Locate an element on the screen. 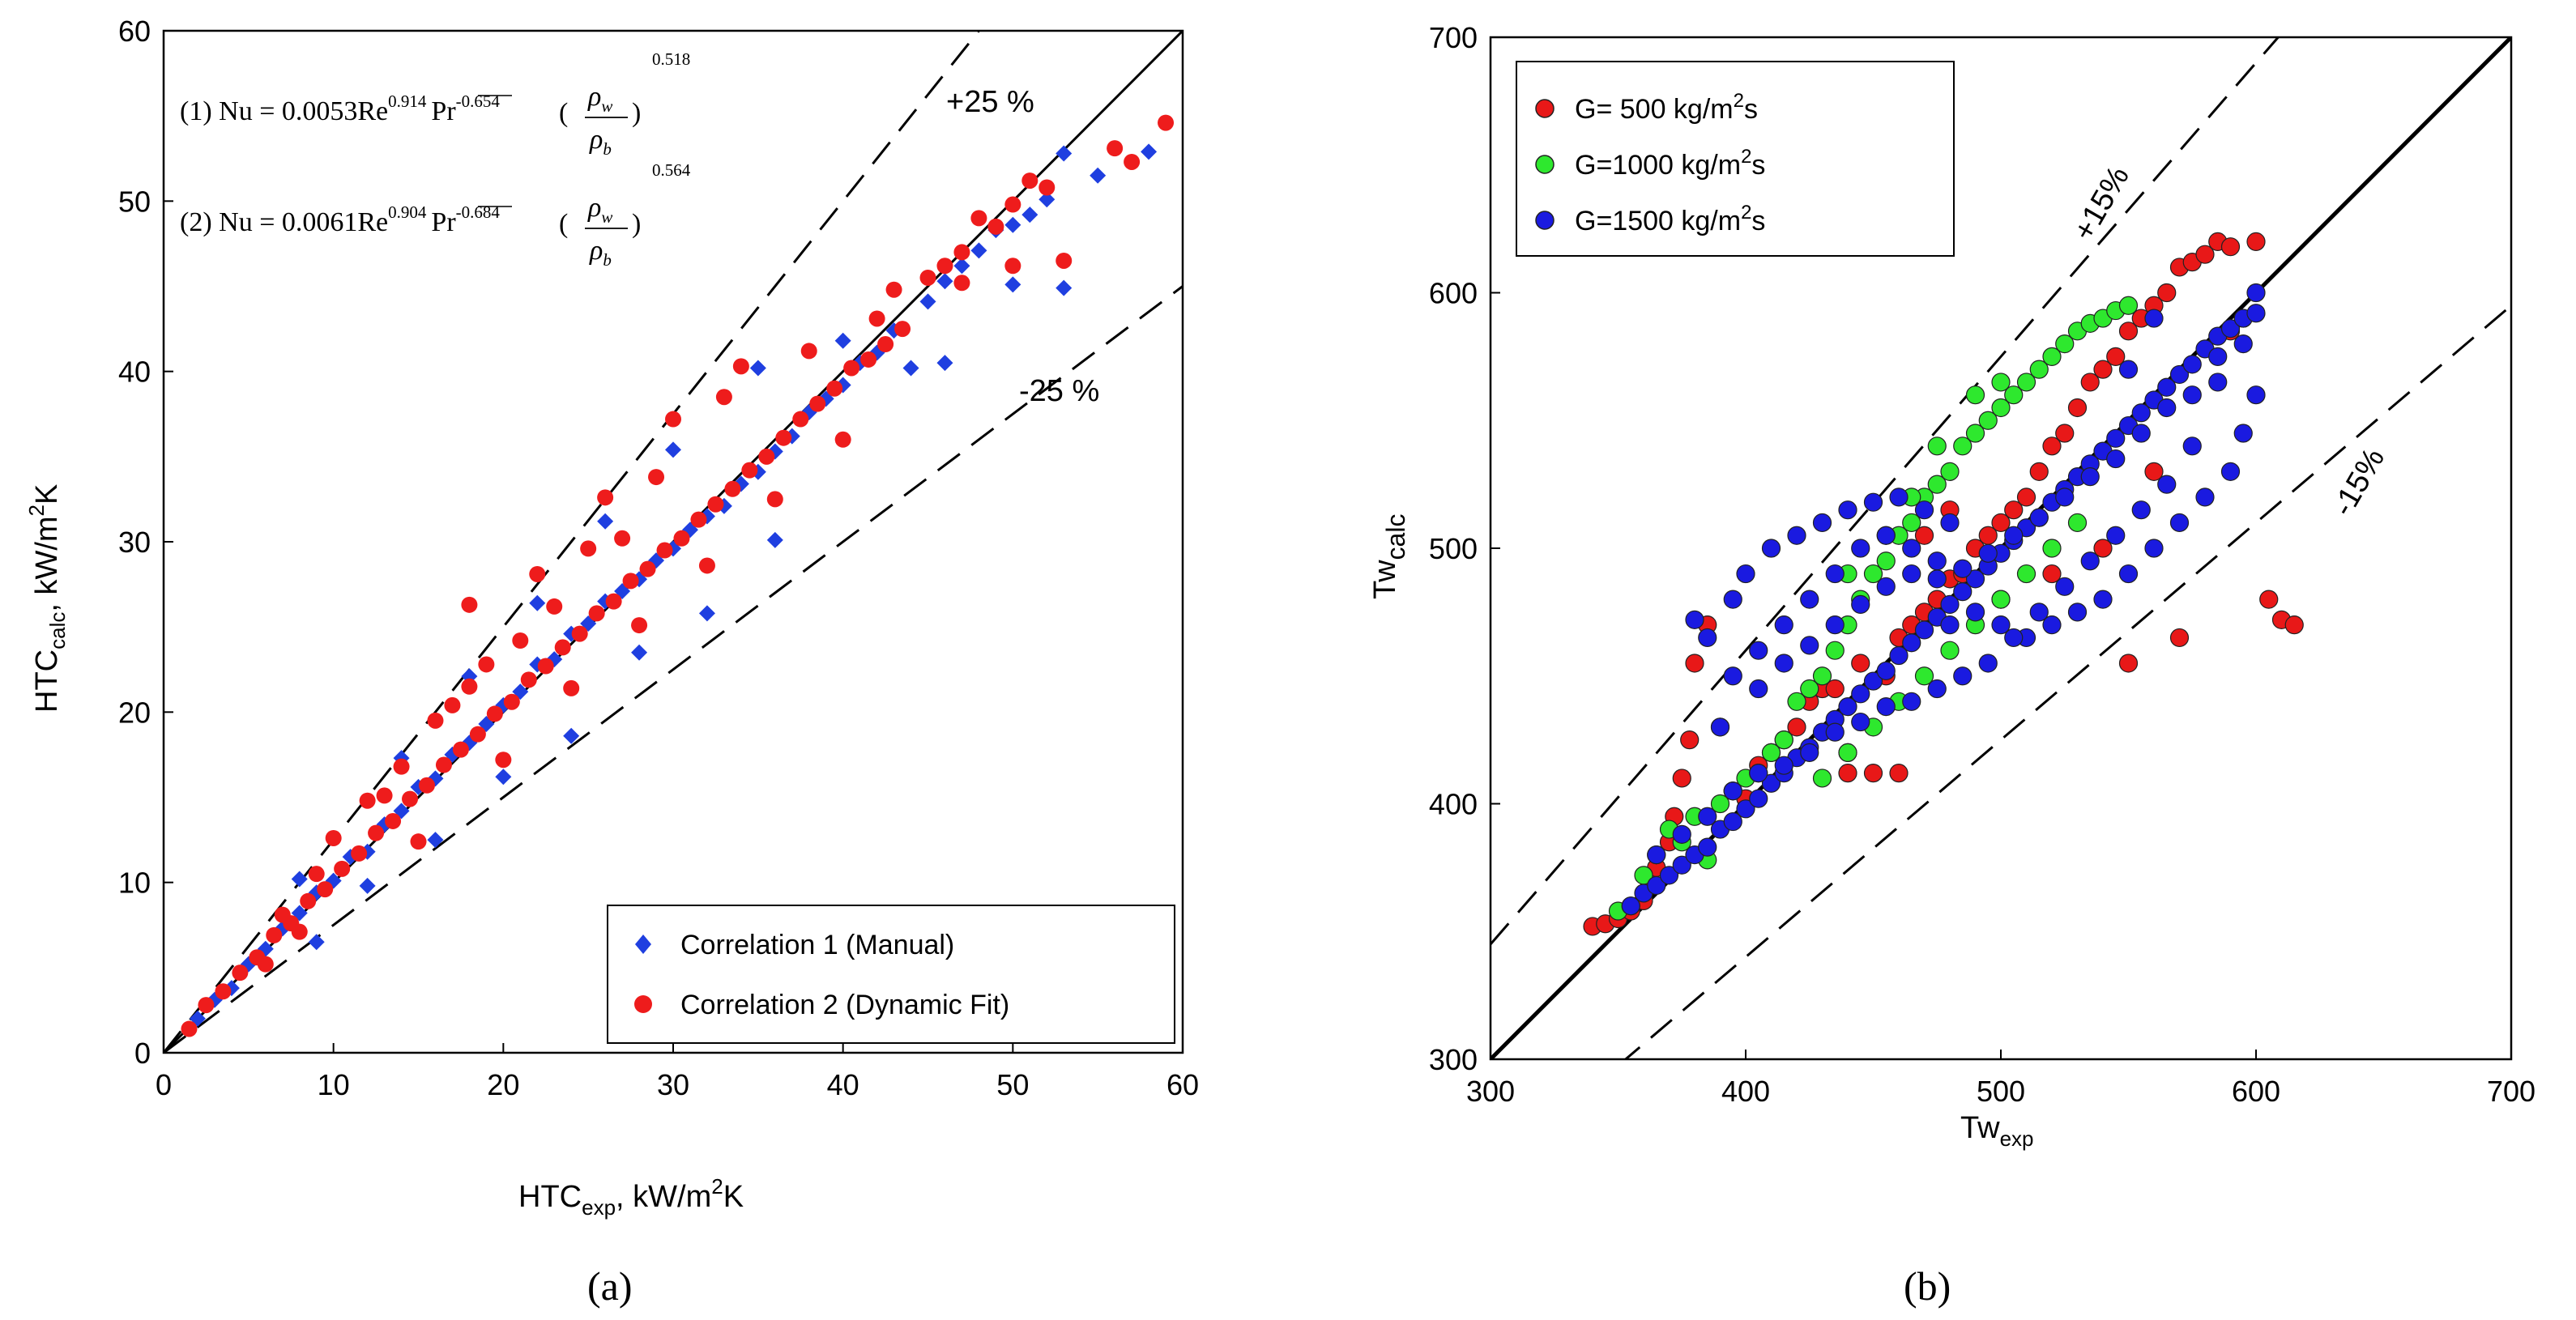 This screenshot has width=2576, height=1320. eq1-re-exp: 0.914 is located at coordinates (407, 101).